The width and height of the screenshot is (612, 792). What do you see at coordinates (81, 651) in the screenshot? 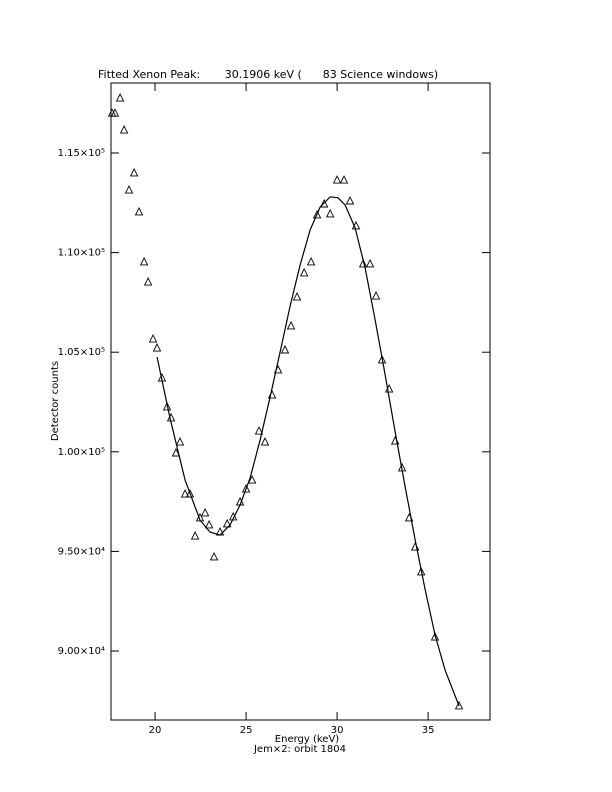
I see `y-tick-label: 9.00×10⁴` at bounding box center [81, 651].